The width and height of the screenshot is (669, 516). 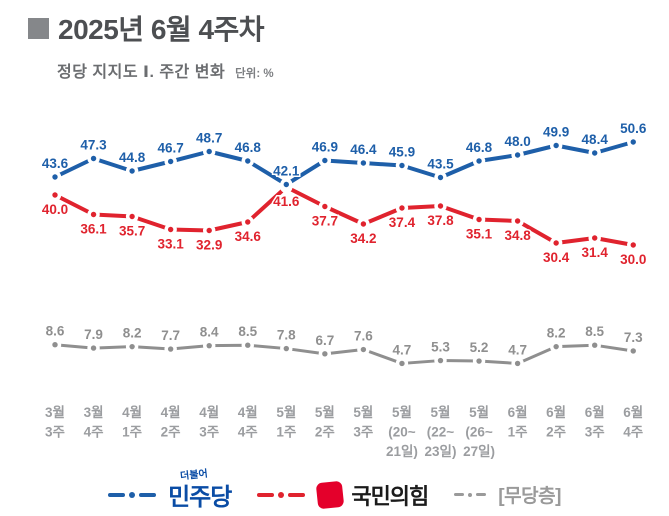 What do you see at coordinates (441, 451) in the screenshot?
I see `x-axis-tick-label: 23일)` at bounding box center [441, 451].